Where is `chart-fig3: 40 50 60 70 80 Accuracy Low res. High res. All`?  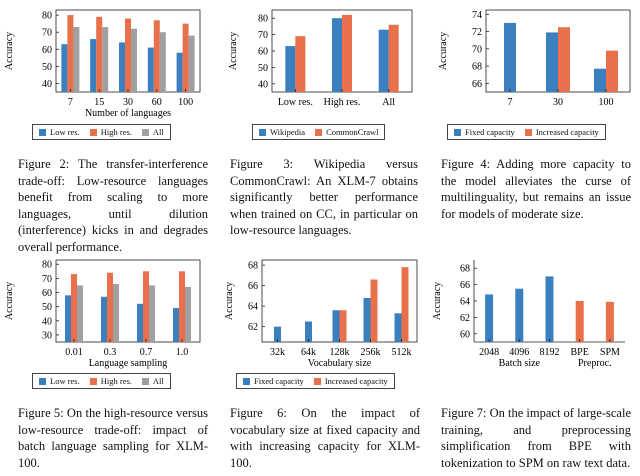 chart-fig3: 40 50 60 70 80 Accuracy Low res. High res. All is located at coordinates (319, 60).